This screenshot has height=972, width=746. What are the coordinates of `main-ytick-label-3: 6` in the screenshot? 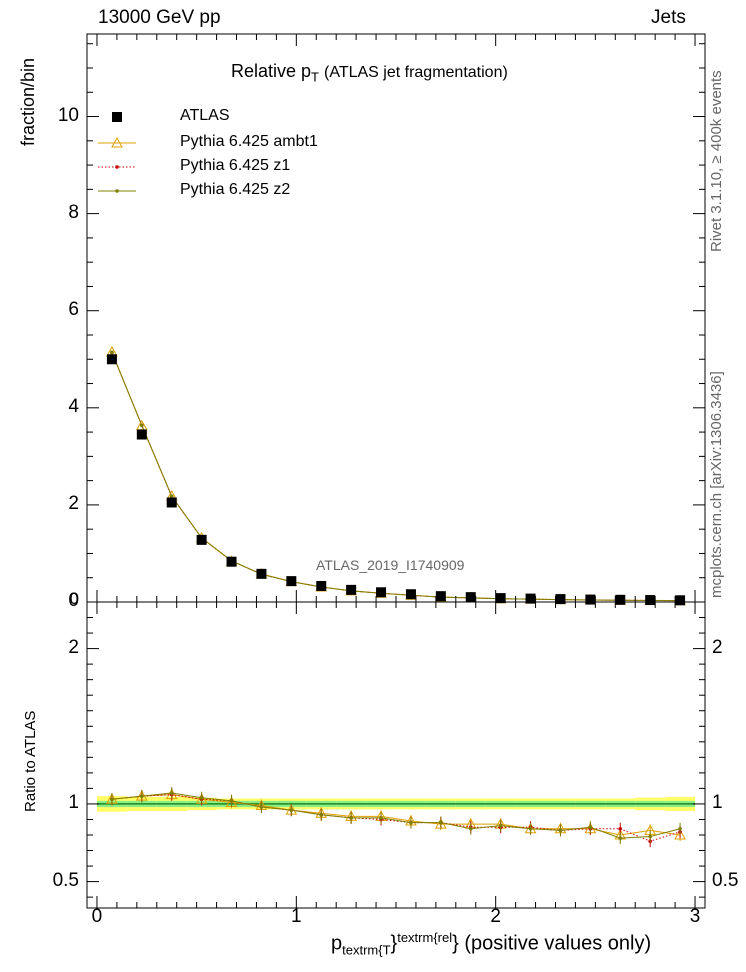 It's located at (73, 309).